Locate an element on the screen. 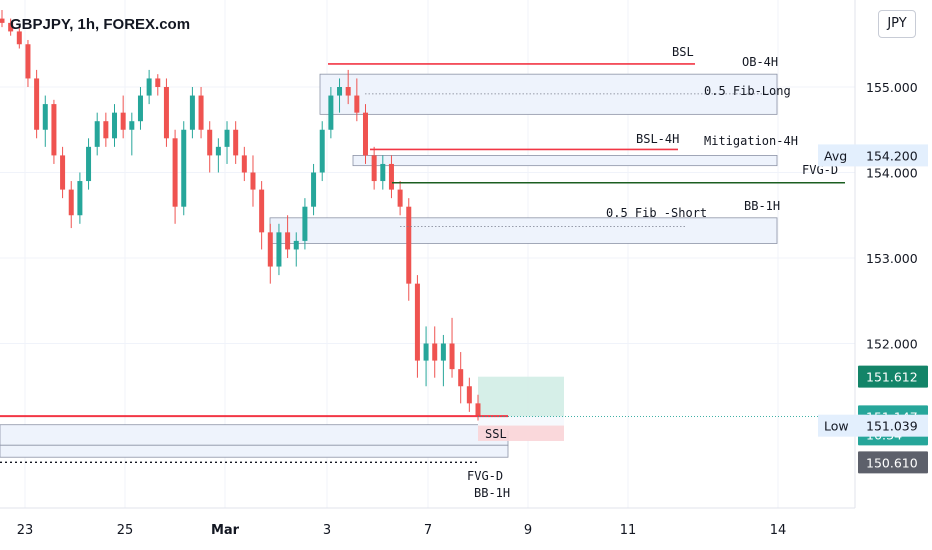 The width and height of the screenshot is (932, 550). x-tick-label: 25 is located at coordinates (125, 530).